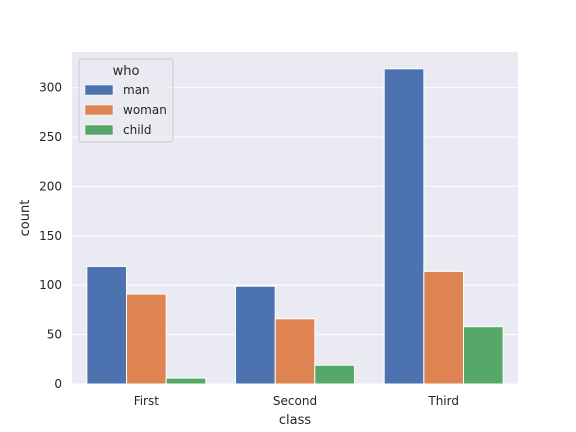 The image size is (576, 432). Describe the element at coordinates (99, 90) in the screenshot. I see `legend-swatch-man` at that location.